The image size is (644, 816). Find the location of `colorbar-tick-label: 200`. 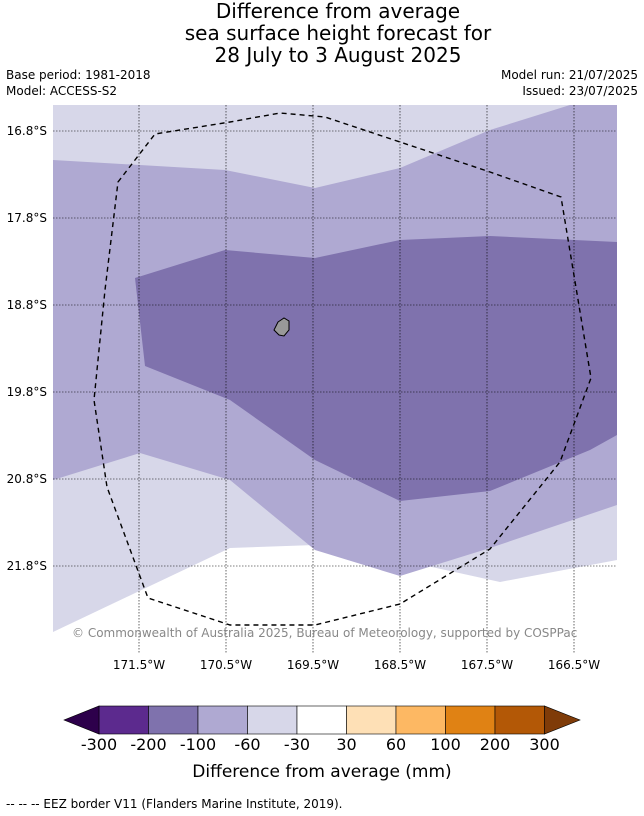

colorbar-tick-label: 200 is located at coordinates (495, 744).